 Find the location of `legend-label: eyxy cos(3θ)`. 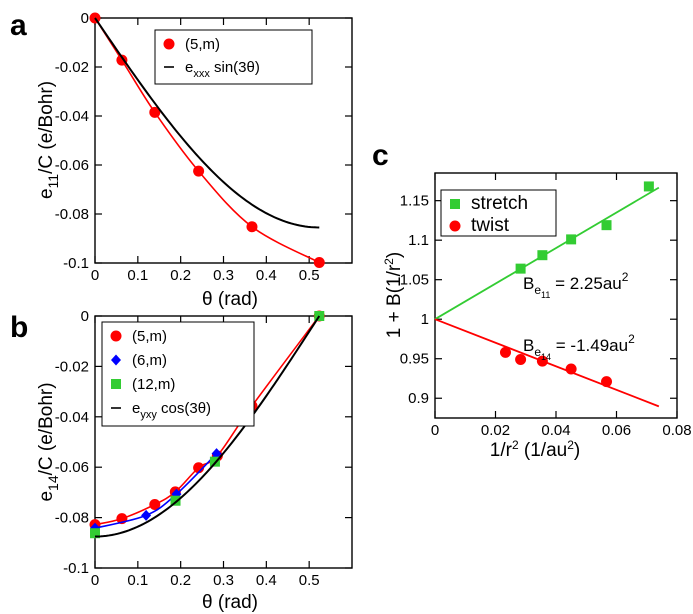

legend-label: eyxy cos(3θ) is located at coordinates (171, 410).